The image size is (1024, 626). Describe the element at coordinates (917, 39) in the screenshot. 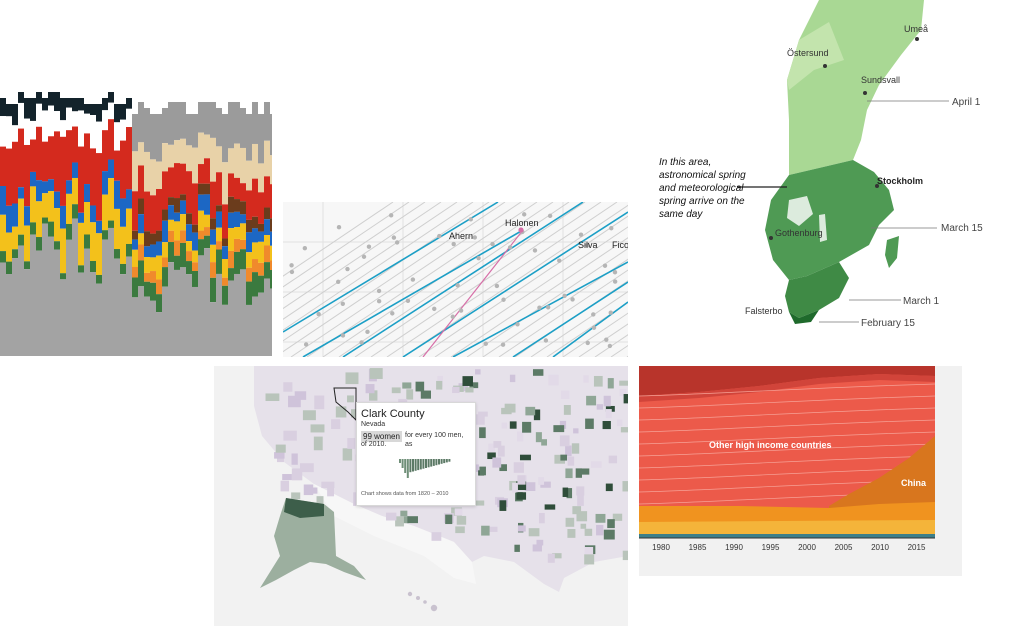

I see `city-dot-umea` at that location.